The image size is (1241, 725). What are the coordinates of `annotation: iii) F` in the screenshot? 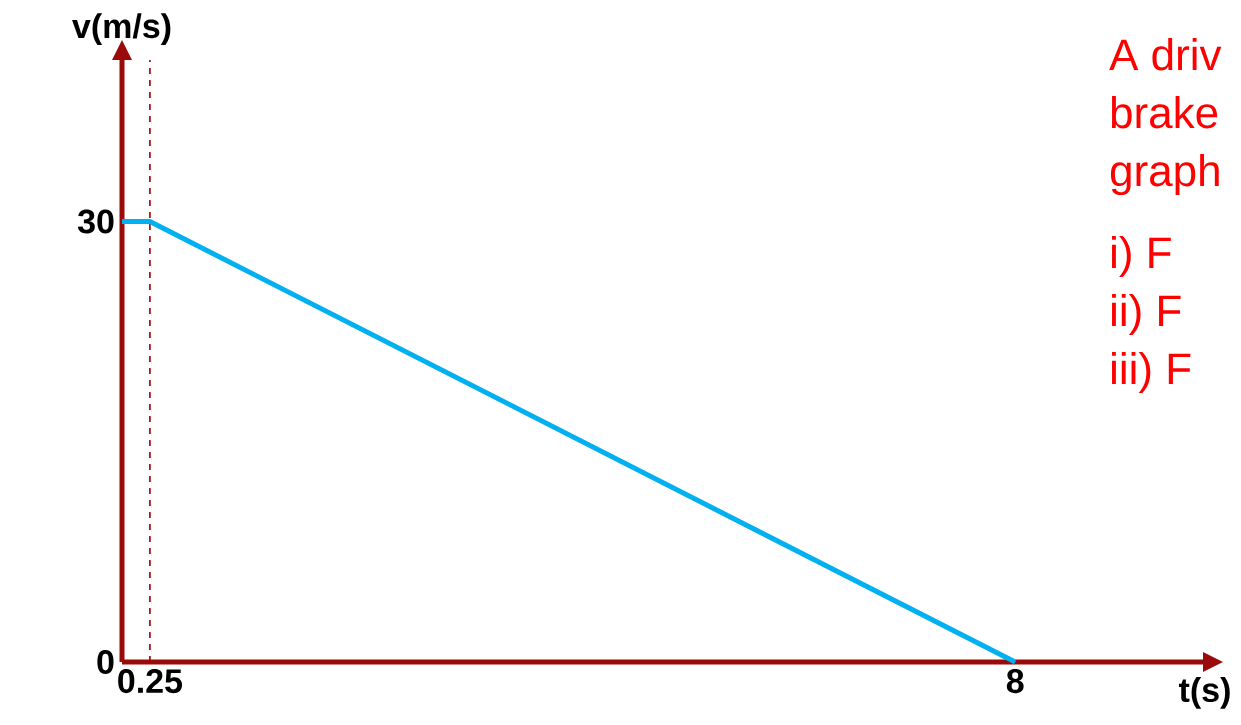 It's located at (1151, 373).